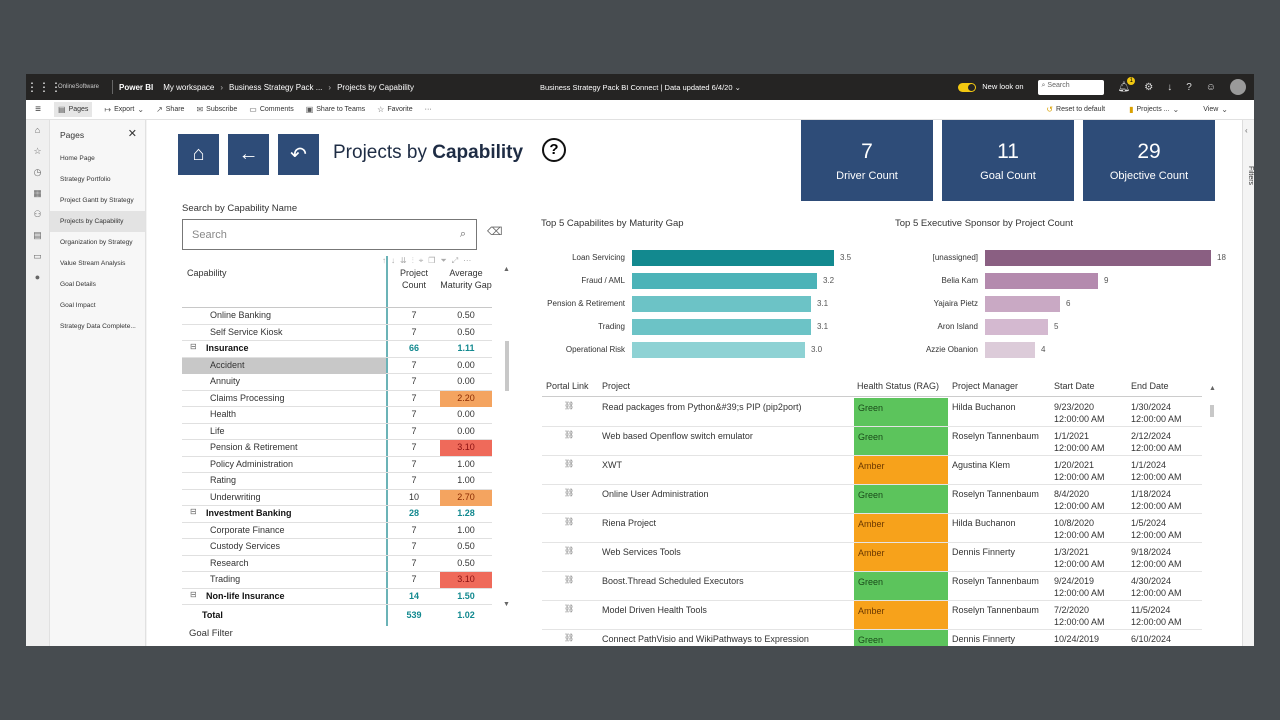  Describe the element at coordinates (495, 232) in the screenshot. I see `eraser-icon: ⌫` at that location.